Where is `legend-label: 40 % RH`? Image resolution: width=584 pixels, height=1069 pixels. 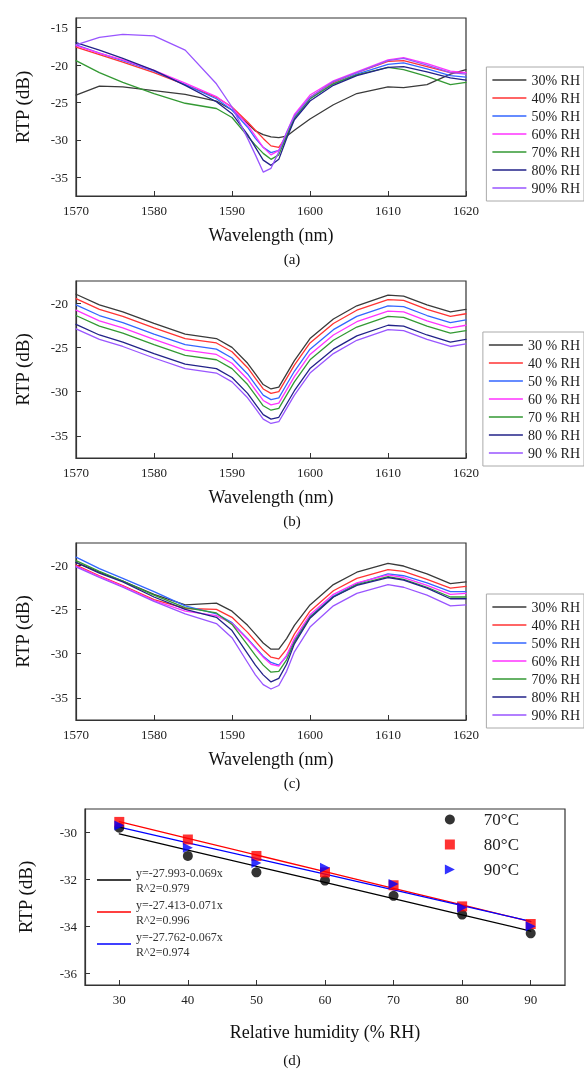 legend-label: 40 % RH is located at coordinates (554, 363).